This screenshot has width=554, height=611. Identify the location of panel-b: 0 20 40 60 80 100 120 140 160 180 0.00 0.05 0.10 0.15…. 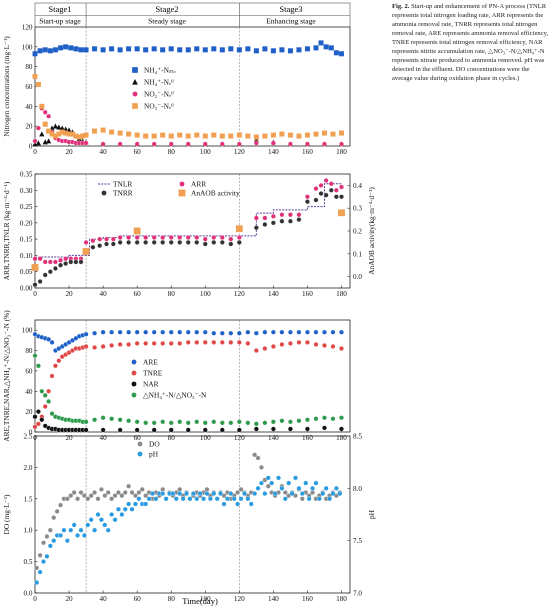
(189, 235).